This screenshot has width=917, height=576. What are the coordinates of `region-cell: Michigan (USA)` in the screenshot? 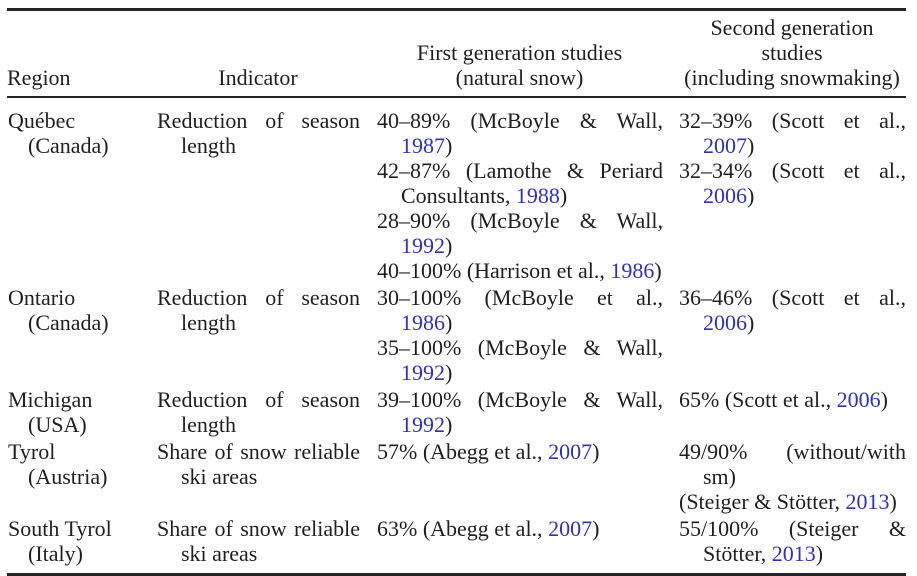 It's located at (81, 412).